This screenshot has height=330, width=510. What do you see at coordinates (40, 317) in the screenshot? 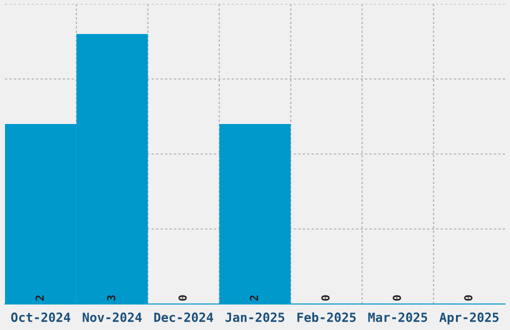
I see `x-tick-label: Oct-2024` at bounding box center [40, 317].